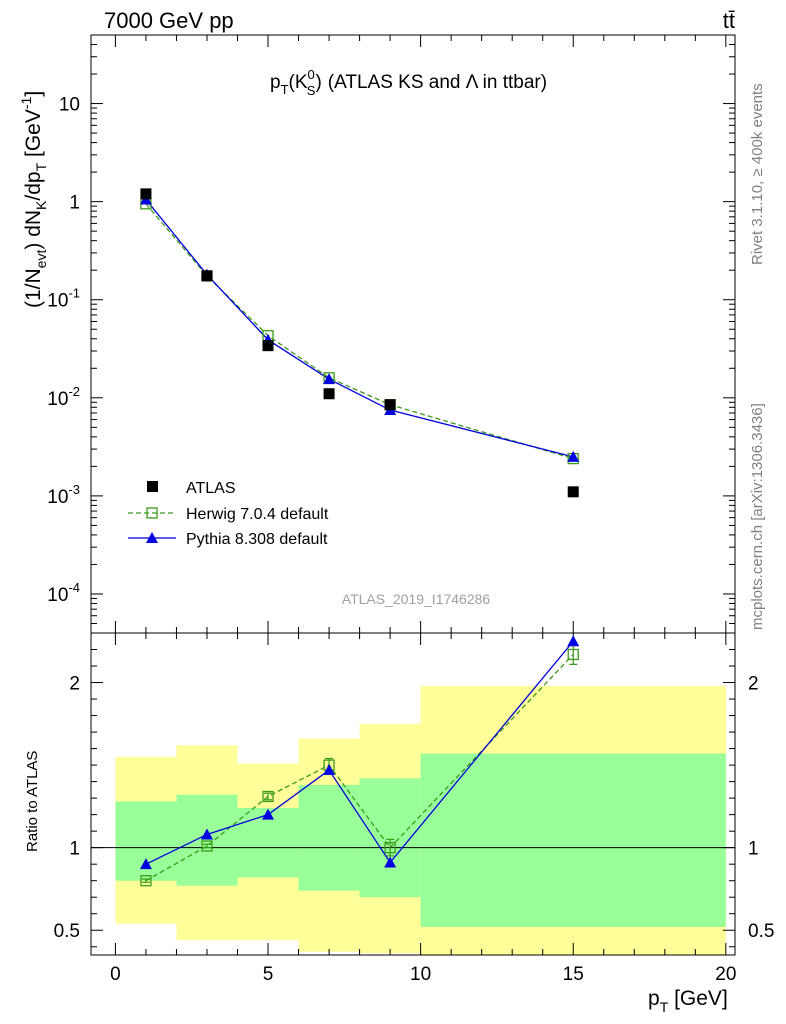  I want to click on header-energy-label: 7000 GeV pp, so click(169, 20).